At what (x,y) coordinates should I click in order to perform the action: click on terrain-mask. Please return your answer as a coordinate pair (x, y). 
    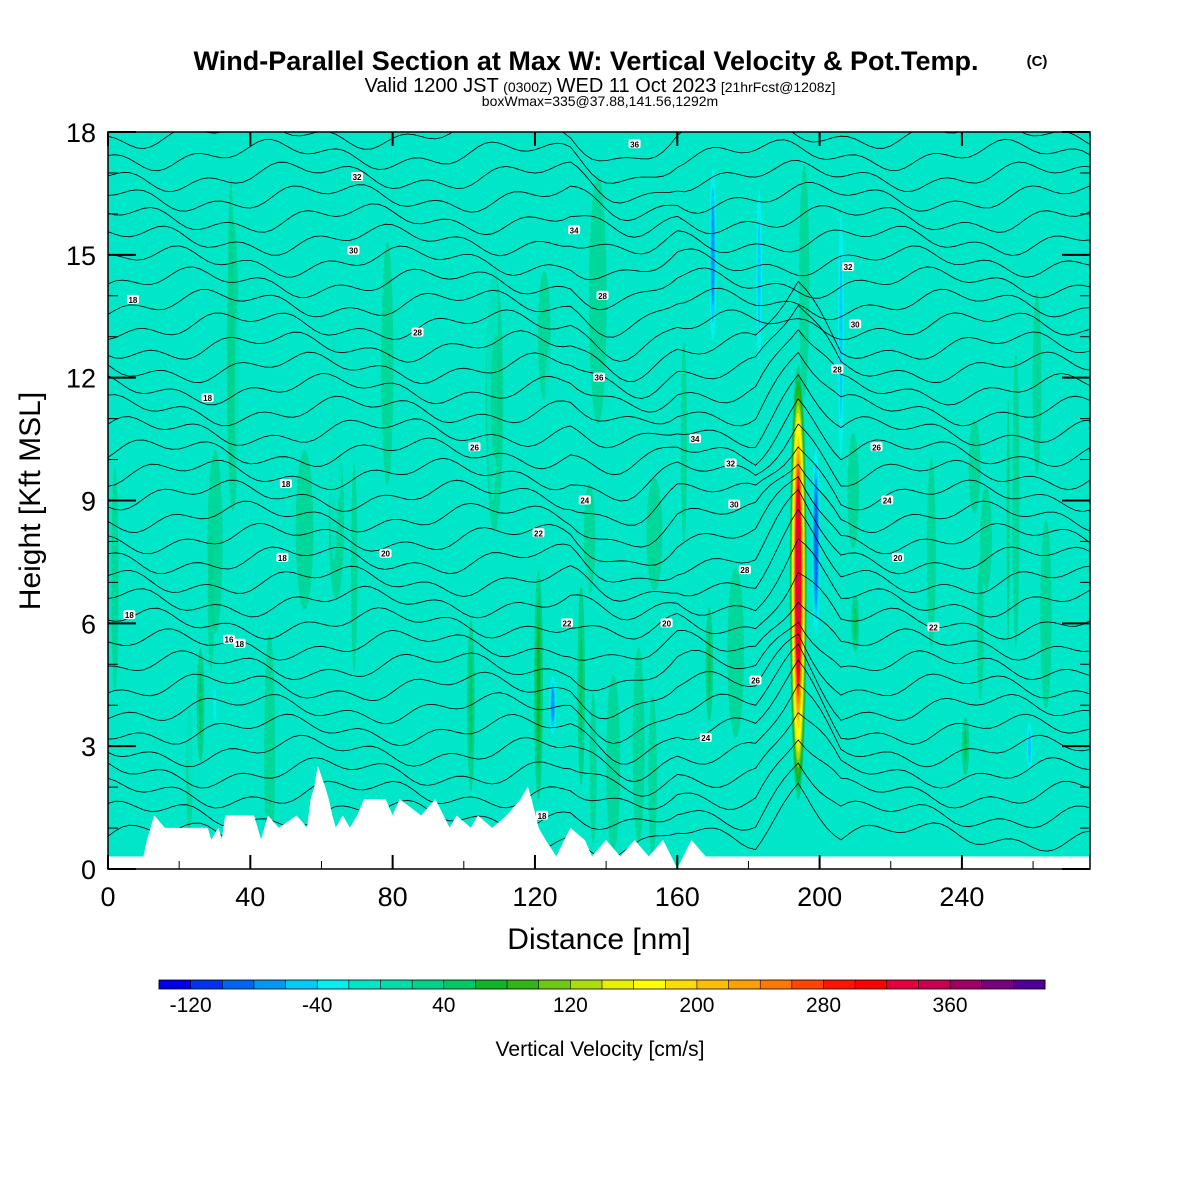
    Looking at the image, I should click on (599, 817).